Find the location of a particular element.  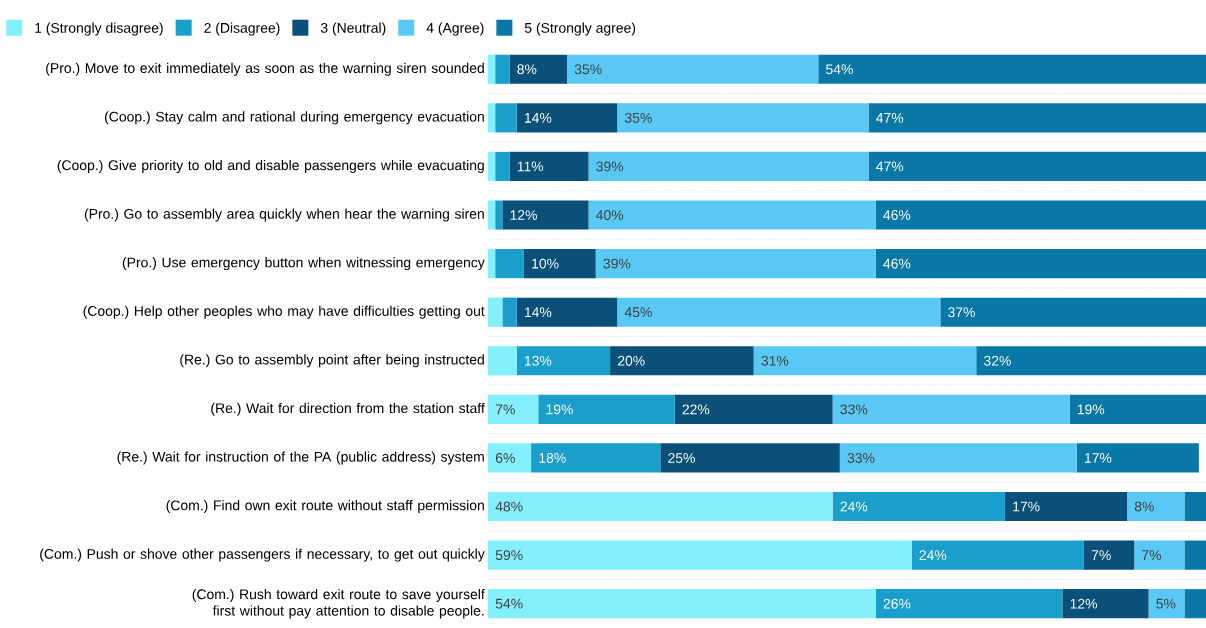

data-label: 25% is located at coordinates (681, 457).